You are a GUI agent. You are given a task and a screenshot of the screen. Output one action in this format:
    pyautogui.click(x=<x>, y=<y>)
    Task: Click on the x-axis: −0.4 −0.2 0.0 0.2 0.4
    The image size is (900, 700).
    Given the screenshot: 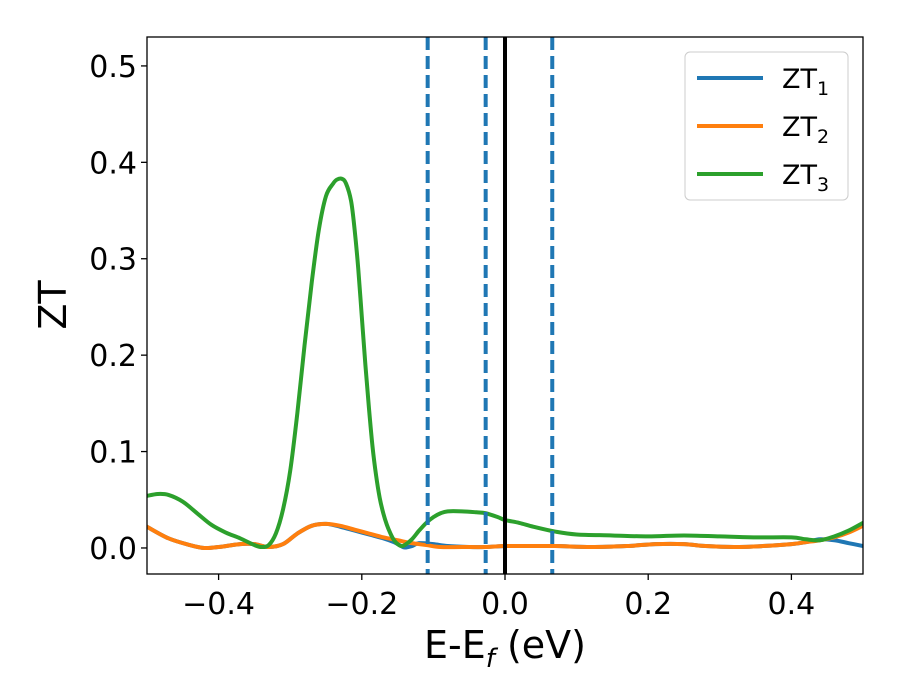 What is the action you would take?
    pyautogui.click(x=498, y=598)
    